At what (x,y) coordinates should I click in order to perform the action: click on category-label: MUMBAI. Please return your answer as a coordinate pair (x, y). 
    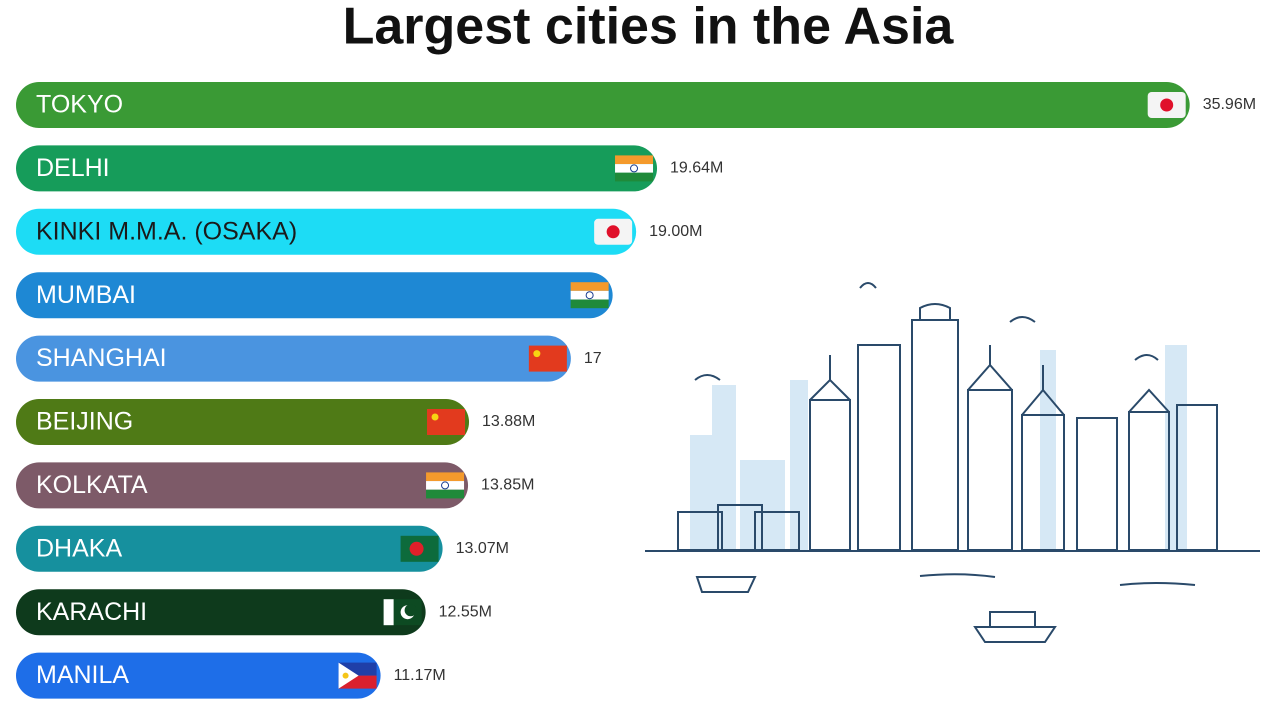
    Looking at the image, I should click on (86, 295).